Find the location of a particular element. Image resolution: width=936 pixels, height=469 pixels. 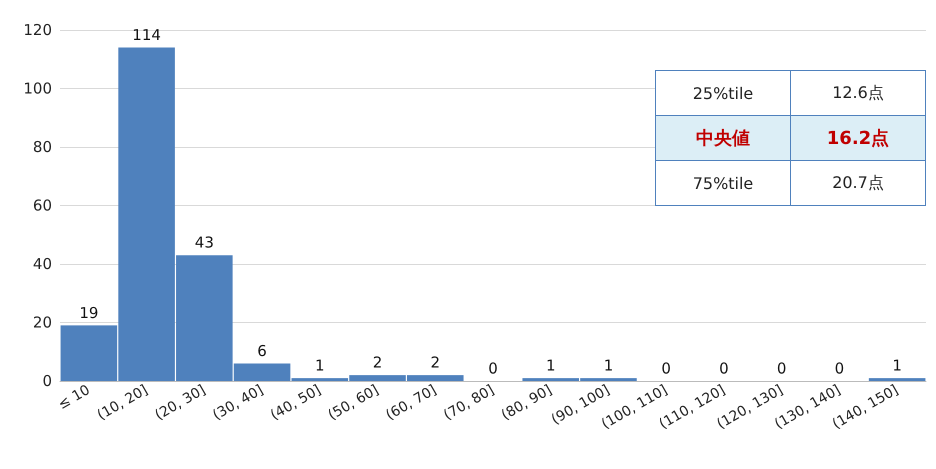

y-tick-label: 120 is located at coordinates (37, 30).